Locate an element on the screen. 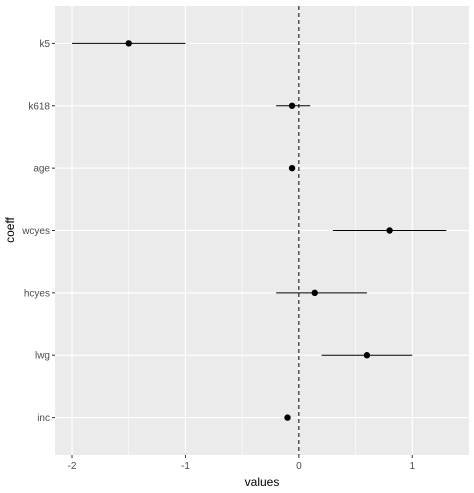 The width and height of the screenshot is (474, 493). y-tick-label: inc is located at coordinates (43, 418).